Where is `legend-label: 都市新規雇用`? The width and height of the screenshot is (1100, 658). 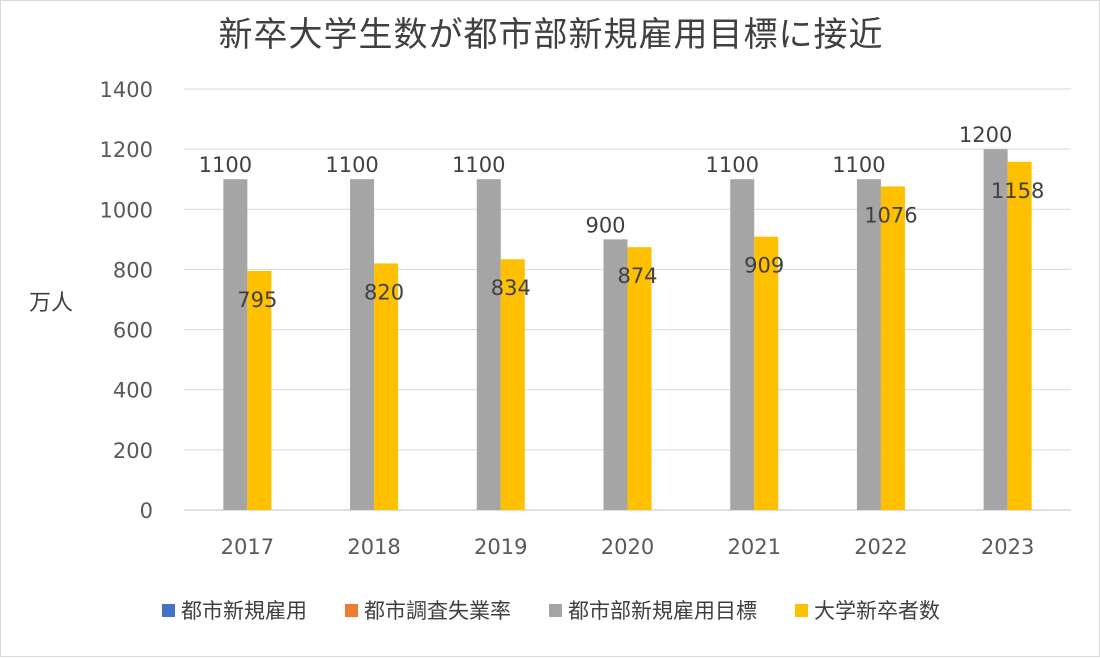
legend-label: 都市新規雇用 is located at coordinates (244, 611).